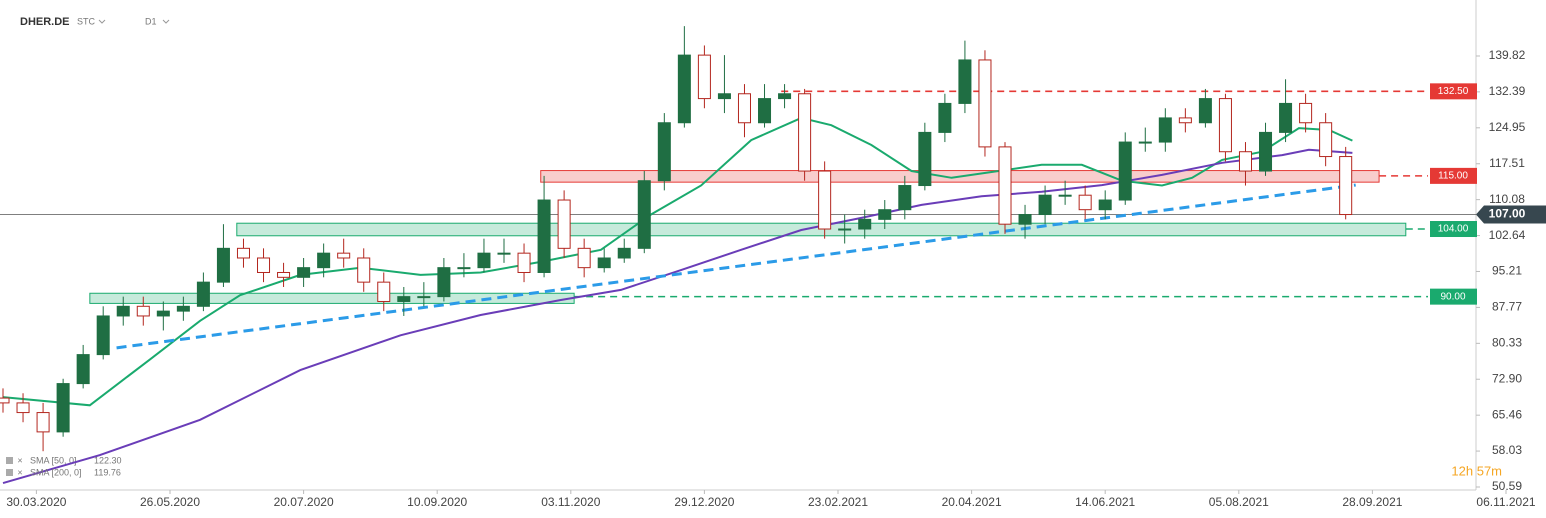  I want to click on x-tick-label: 20.04.2021, so click(972, 502).